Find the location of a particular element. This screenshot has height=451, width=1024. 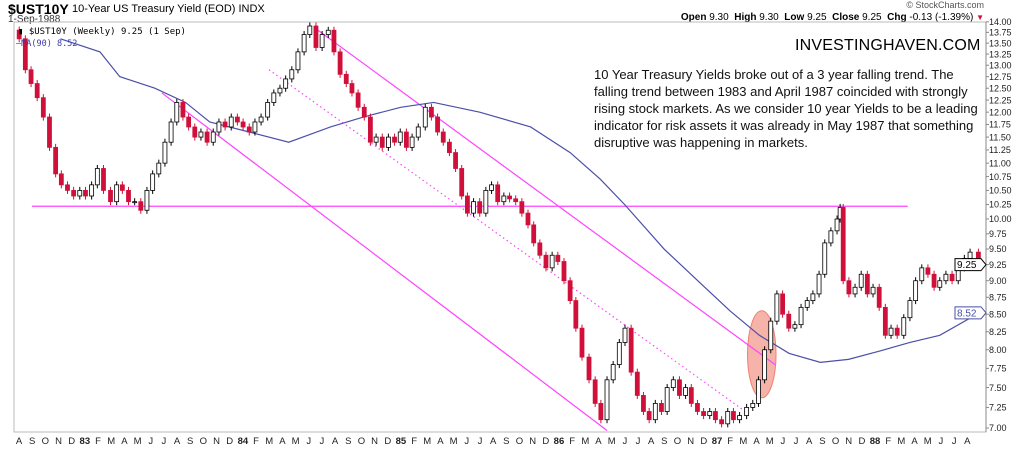

x-tick-label: 83 is located at coordinates (85, 441).